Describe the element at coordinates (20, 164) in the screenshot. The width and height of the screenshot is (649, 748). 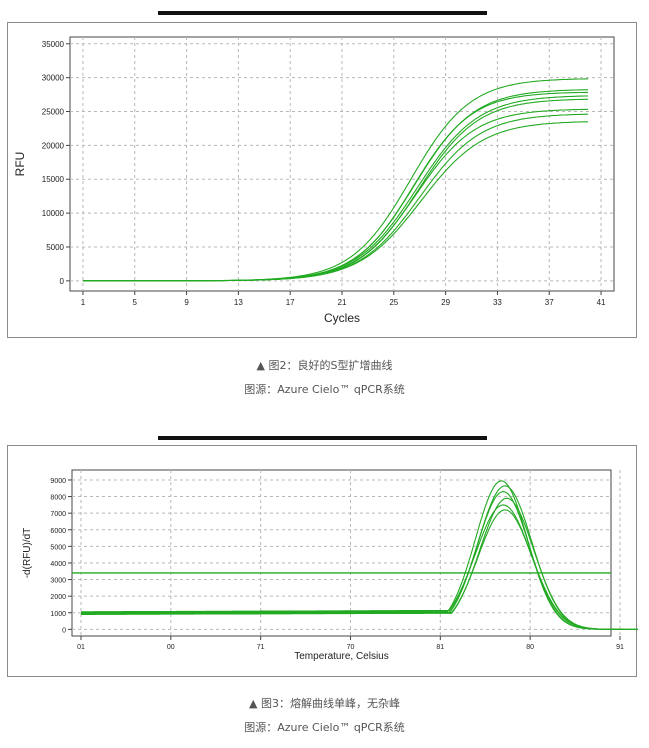
I see `y-axis-title: RFU` at that location.